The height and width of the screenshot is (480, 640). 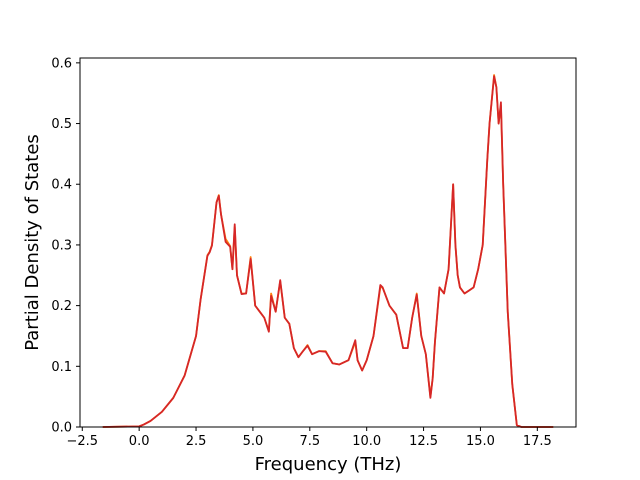 What do you see at coordinates (423, 441) in the screenshot?
I see `x-tick-label: 12.5` at bounding box center [423, 441].